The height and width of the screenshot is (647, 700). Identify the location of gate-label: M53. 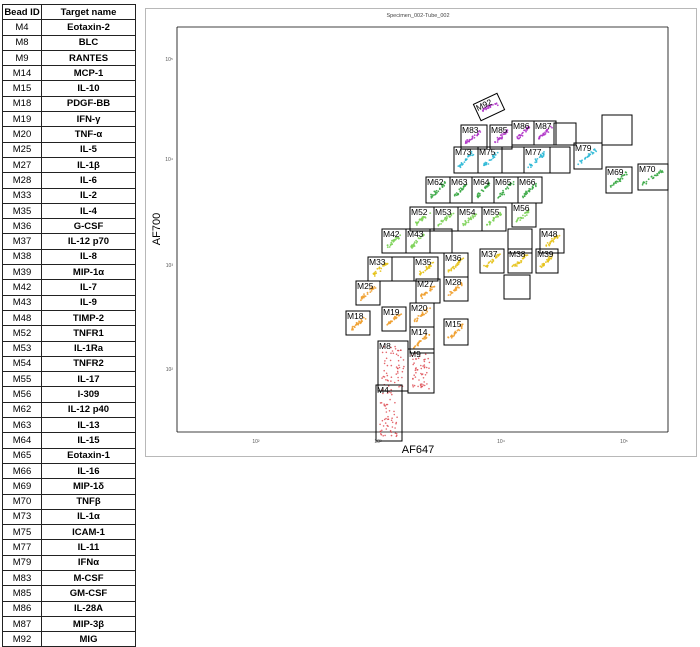
(443, 212).